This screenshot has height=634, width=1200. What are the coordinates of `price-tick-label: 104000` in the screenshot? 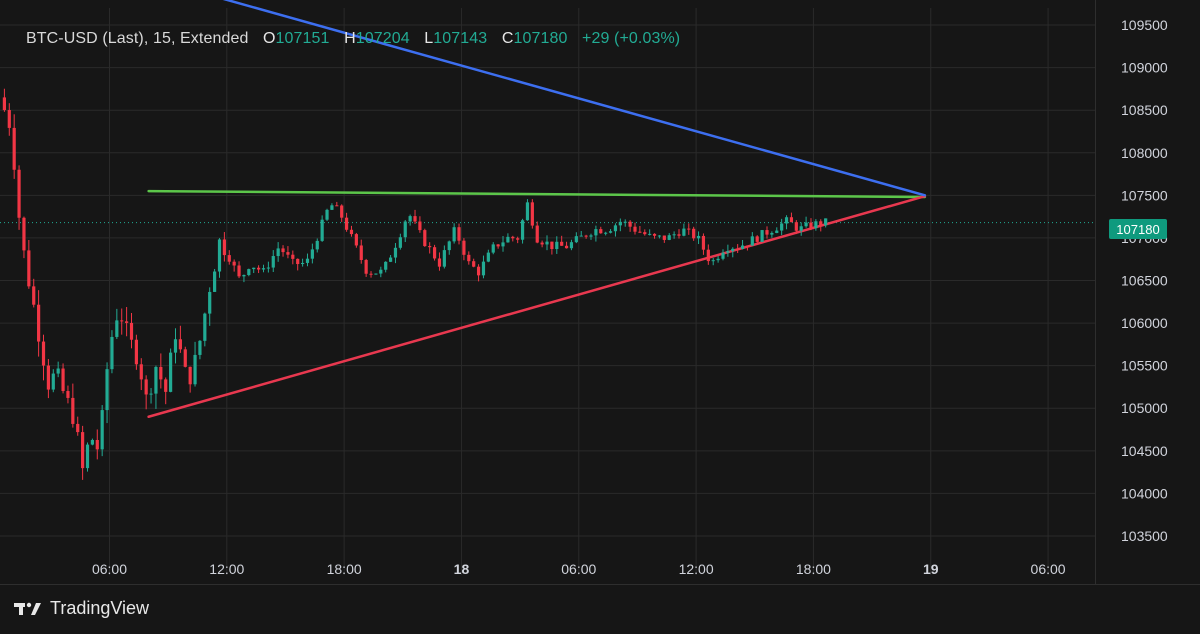 It's located at (1144, 493).